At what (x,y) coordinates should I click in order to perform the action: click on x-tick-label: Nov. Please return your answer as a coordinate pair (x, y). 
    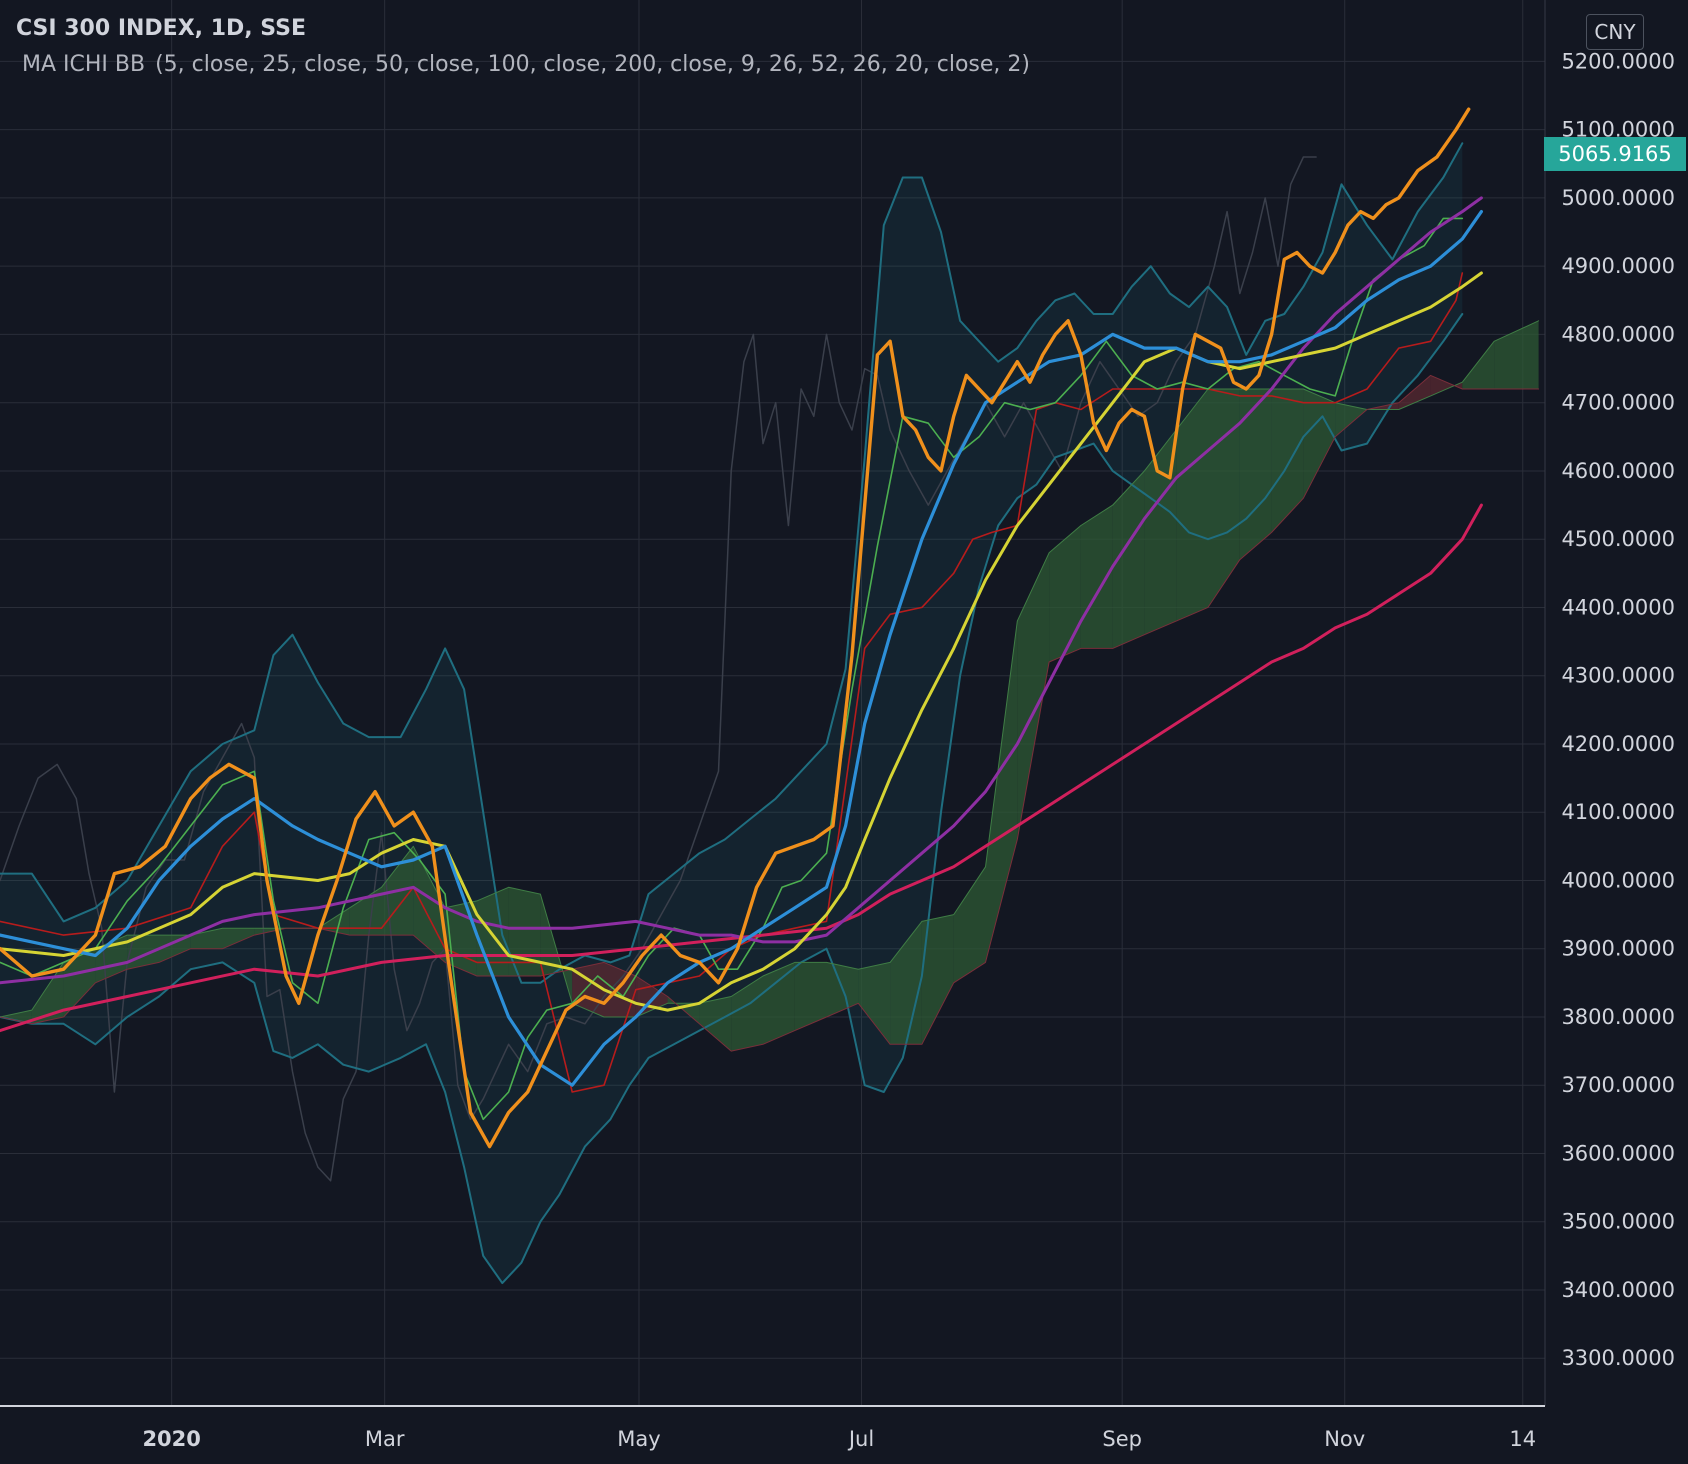
    Looking at the image, I should click on (1344, 1439).